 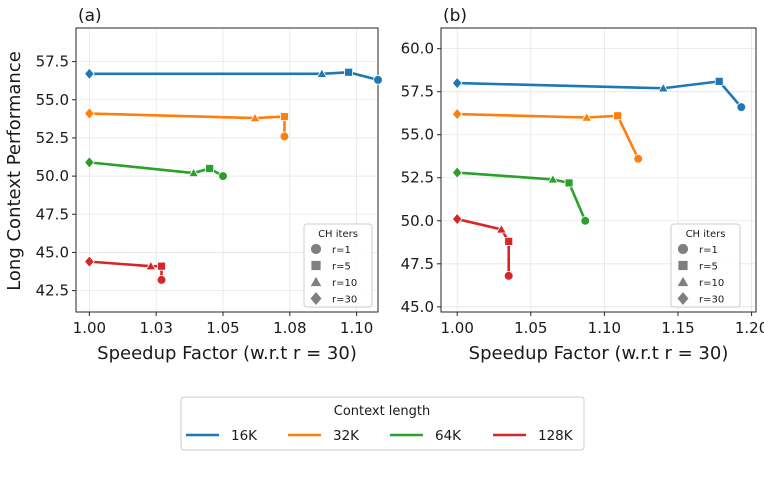 I want to click on x-axis-label-b: Speedup Factor (w.r.t r = 30), so click(x=599, y=353).